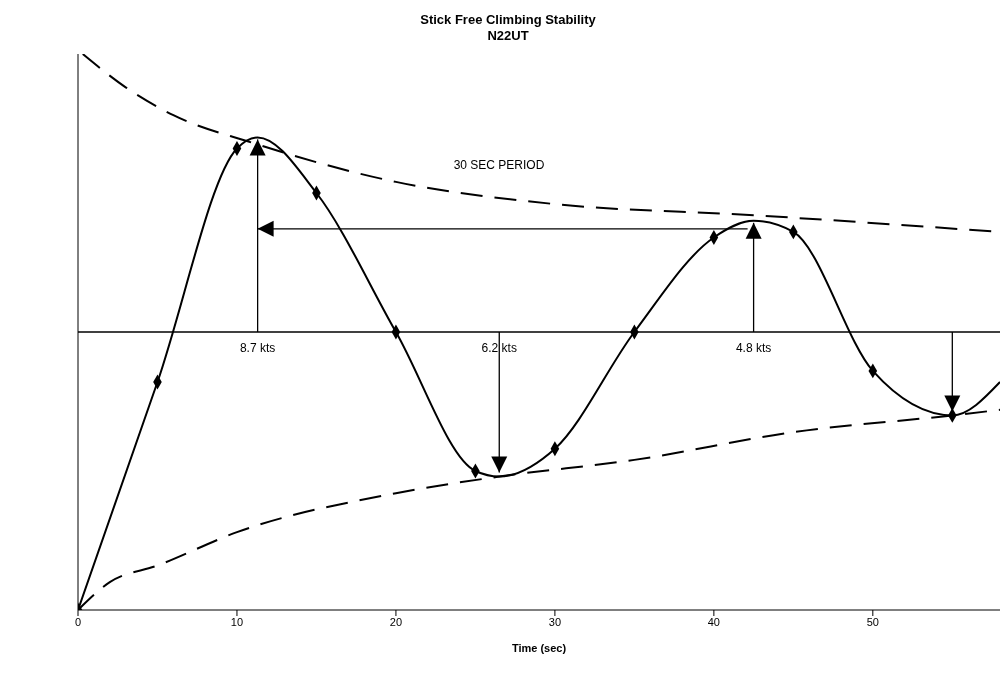 This screenshot has height=683, width=1008. What do you see at coordinates (237, 621) in the screenshot?
I see `x-tick-label: 10` at bounding box center [237, 621].